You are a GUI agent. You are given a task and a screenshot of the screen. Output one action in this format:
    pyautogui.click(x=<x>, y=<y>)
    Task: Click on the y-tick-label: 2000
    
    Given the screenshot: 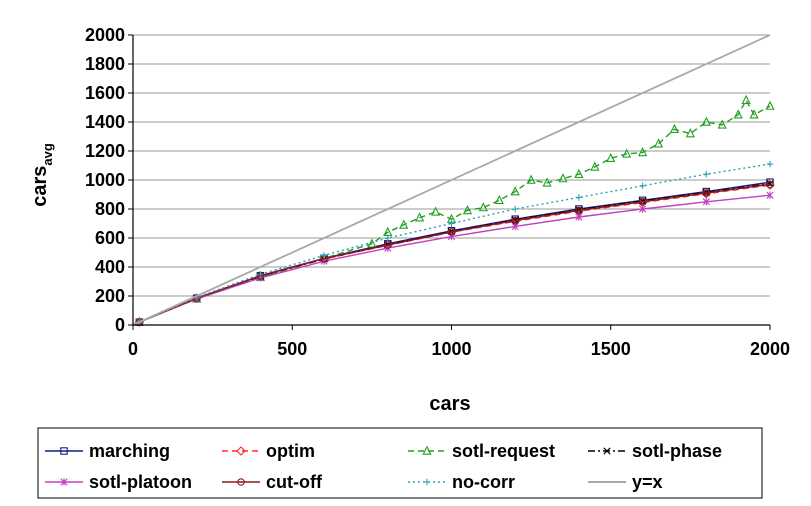 What is the action you would take?
    pyautogui.click(x=105, y=35)
    